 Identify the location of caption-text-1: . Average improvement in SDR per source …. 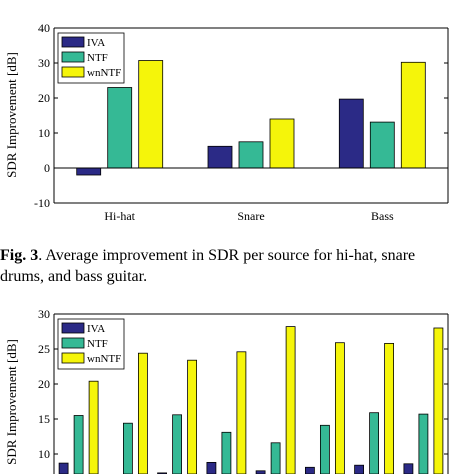
(227, 255).